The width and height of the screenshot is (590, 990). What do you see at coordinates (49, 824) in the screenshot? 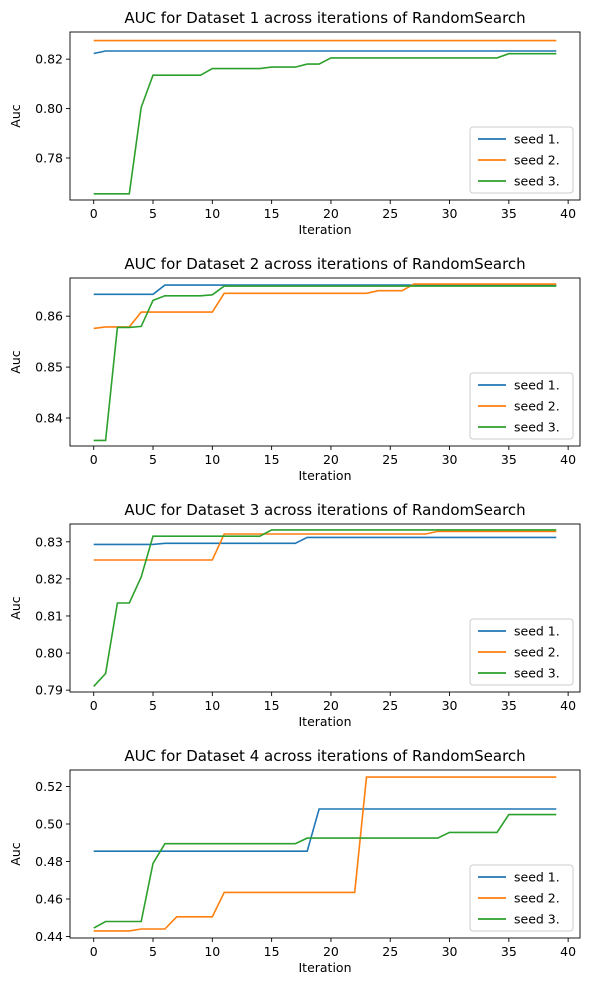
I see `y-tick-label: 0.50` at bounding box center [49, 824].